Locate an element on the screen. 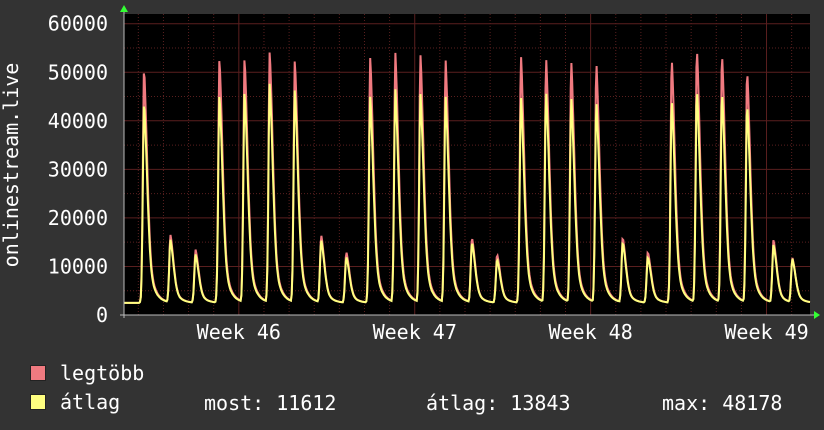 The width and height of the screenshot is (824, 430). y-axis-arrow-icon is located at coordinates (124, 8).